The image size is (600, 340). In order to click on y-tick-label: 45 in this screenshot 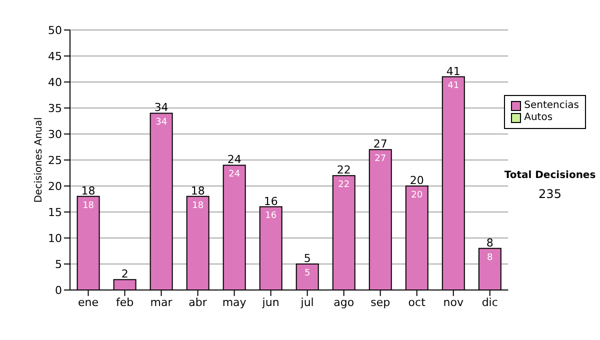, I will do `click(55, 56)`.